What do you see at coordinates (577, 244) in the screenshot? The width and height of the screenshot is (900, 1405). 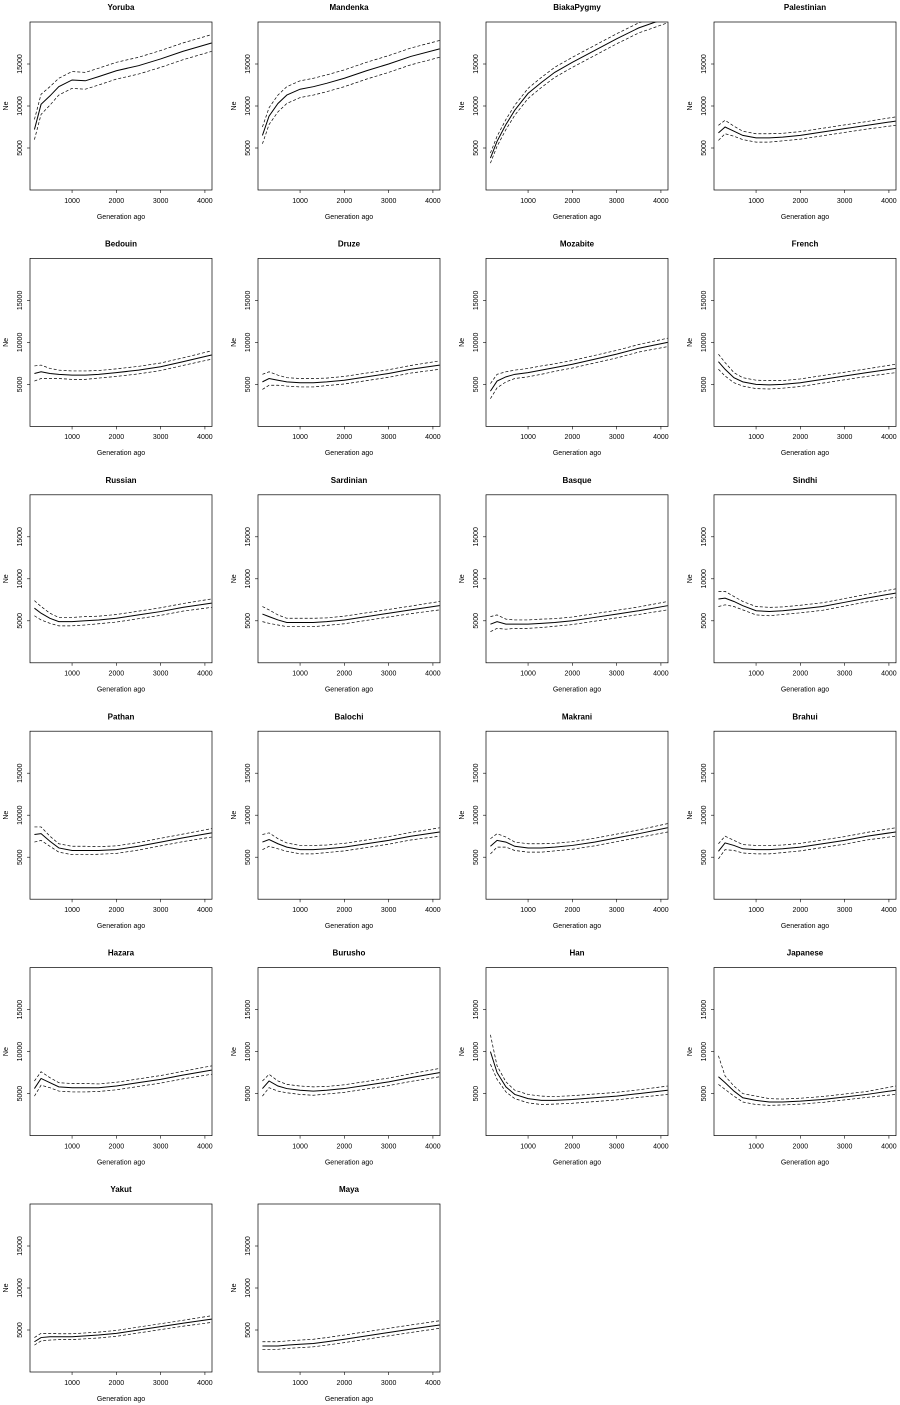 I see `panel-title: Mozabite` at bounding box center [577, 244].